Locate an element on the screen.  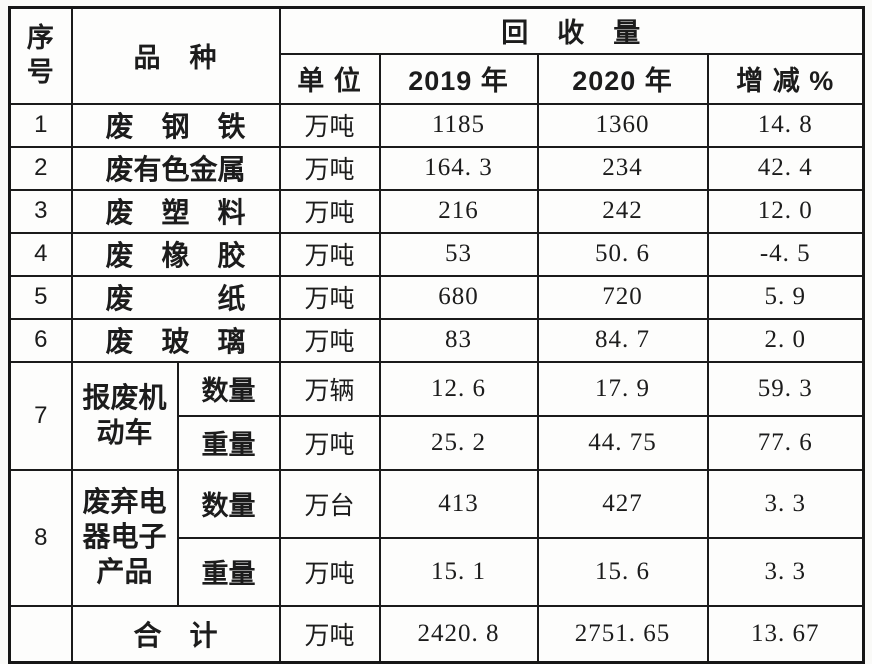
variety-name: 报废机 动车 is located at coordinates (124, 415).